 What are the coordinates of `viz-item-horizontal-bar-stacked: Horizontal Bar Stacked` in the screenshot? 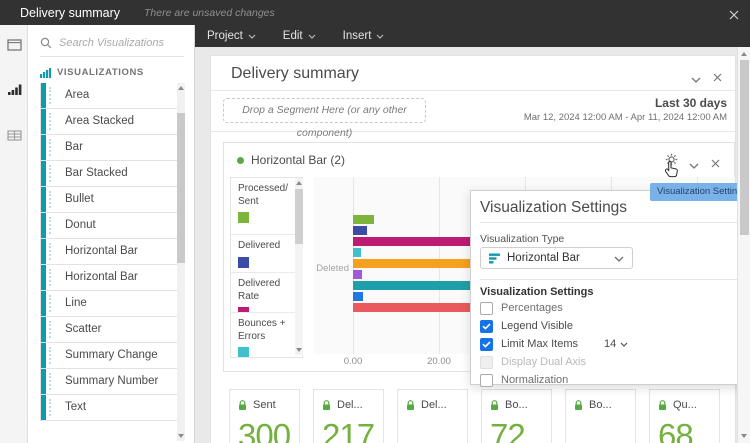 It's located at (109, 286).